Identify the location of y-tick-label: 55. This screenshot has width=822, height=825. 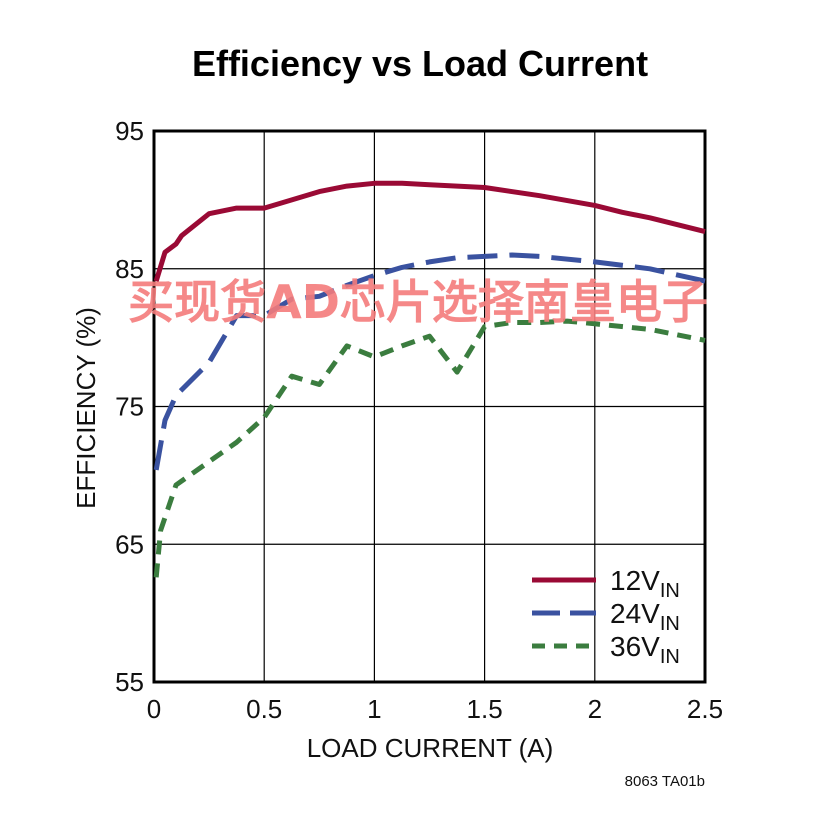
(129, 682).